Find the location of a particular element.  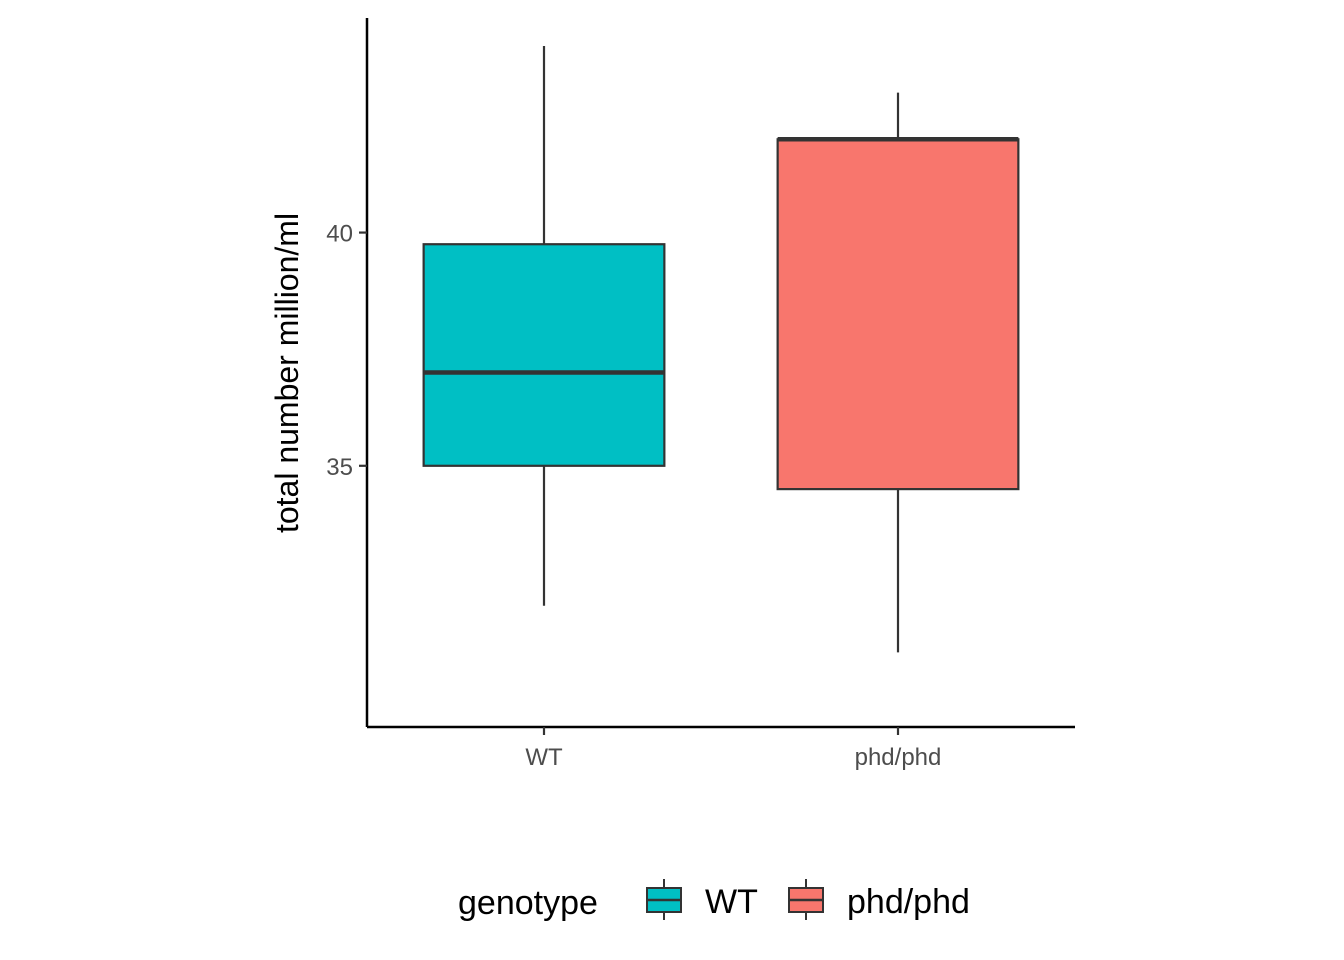

legend-label: WT is located at coordinates (731, 902).